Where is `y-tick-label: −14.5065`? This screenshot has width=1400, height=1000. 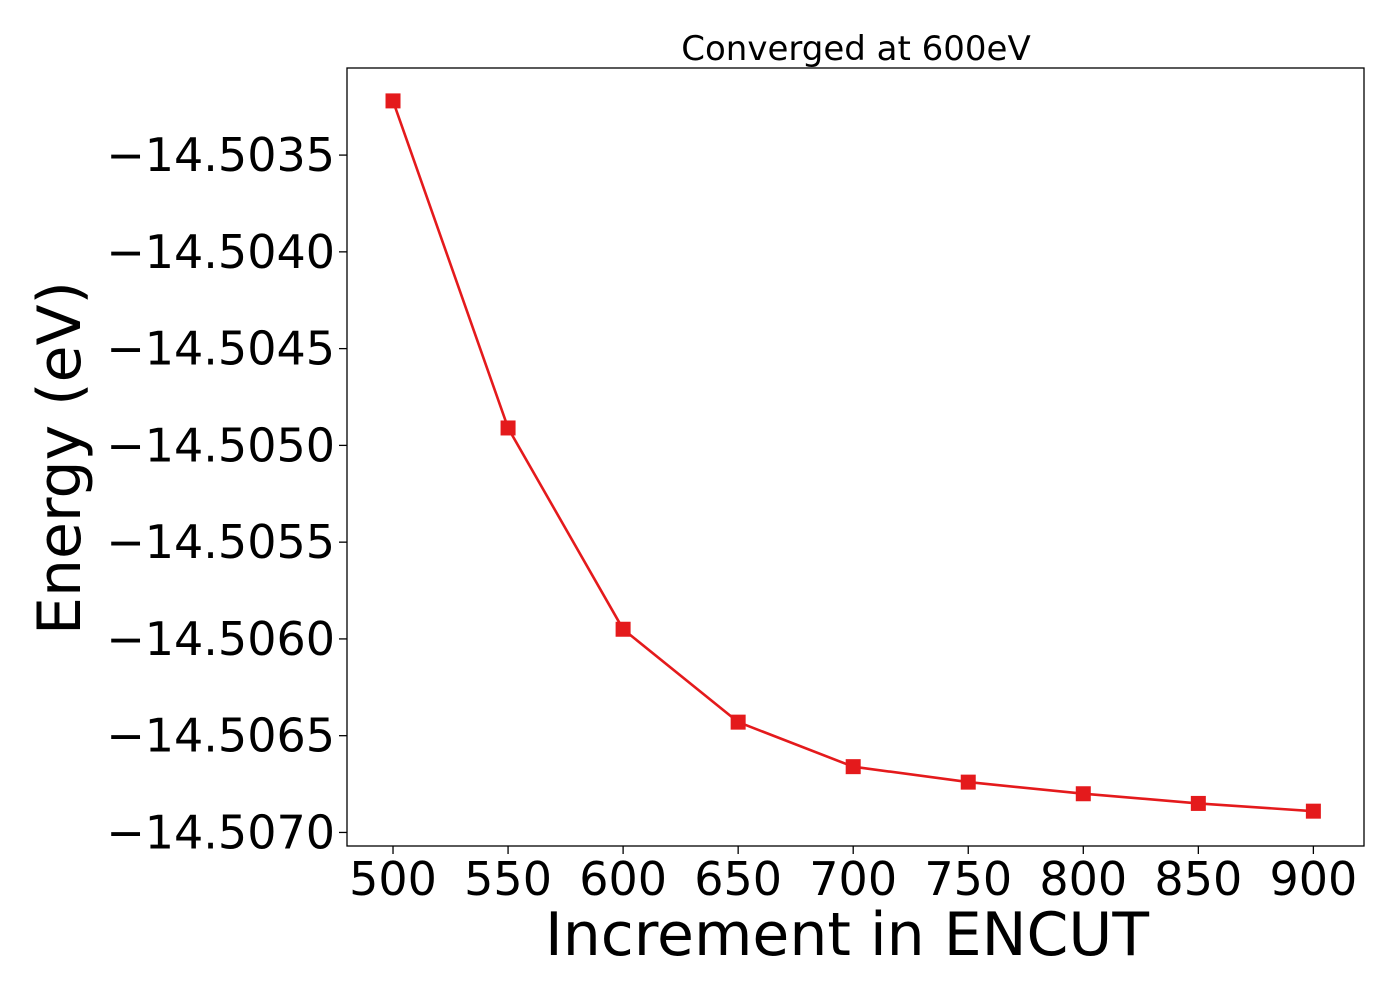
y-tick-label: −14.5065 is located at coordinates (220, 736).